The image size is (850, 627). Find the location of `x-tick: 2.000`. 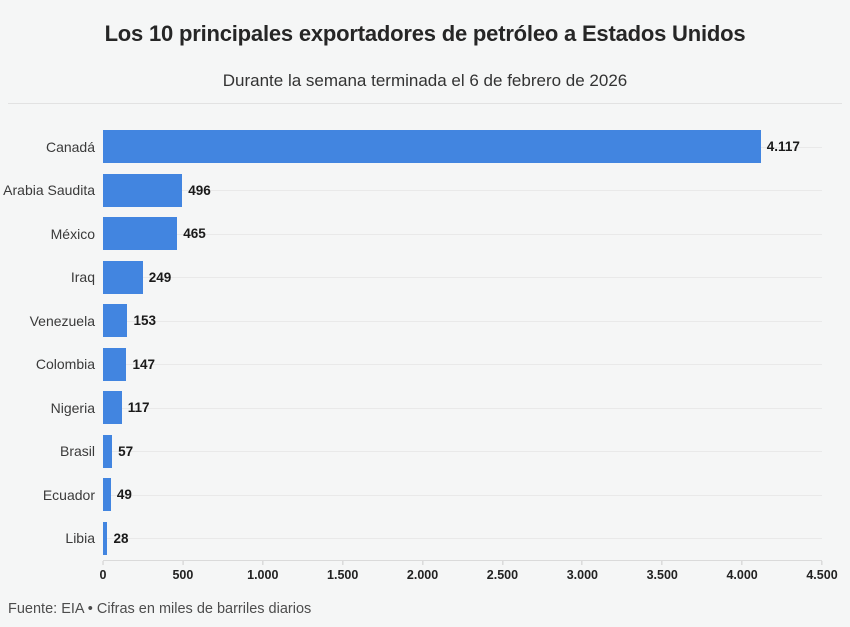

x-tick: 2.000 is located at coordinates (422, 571).